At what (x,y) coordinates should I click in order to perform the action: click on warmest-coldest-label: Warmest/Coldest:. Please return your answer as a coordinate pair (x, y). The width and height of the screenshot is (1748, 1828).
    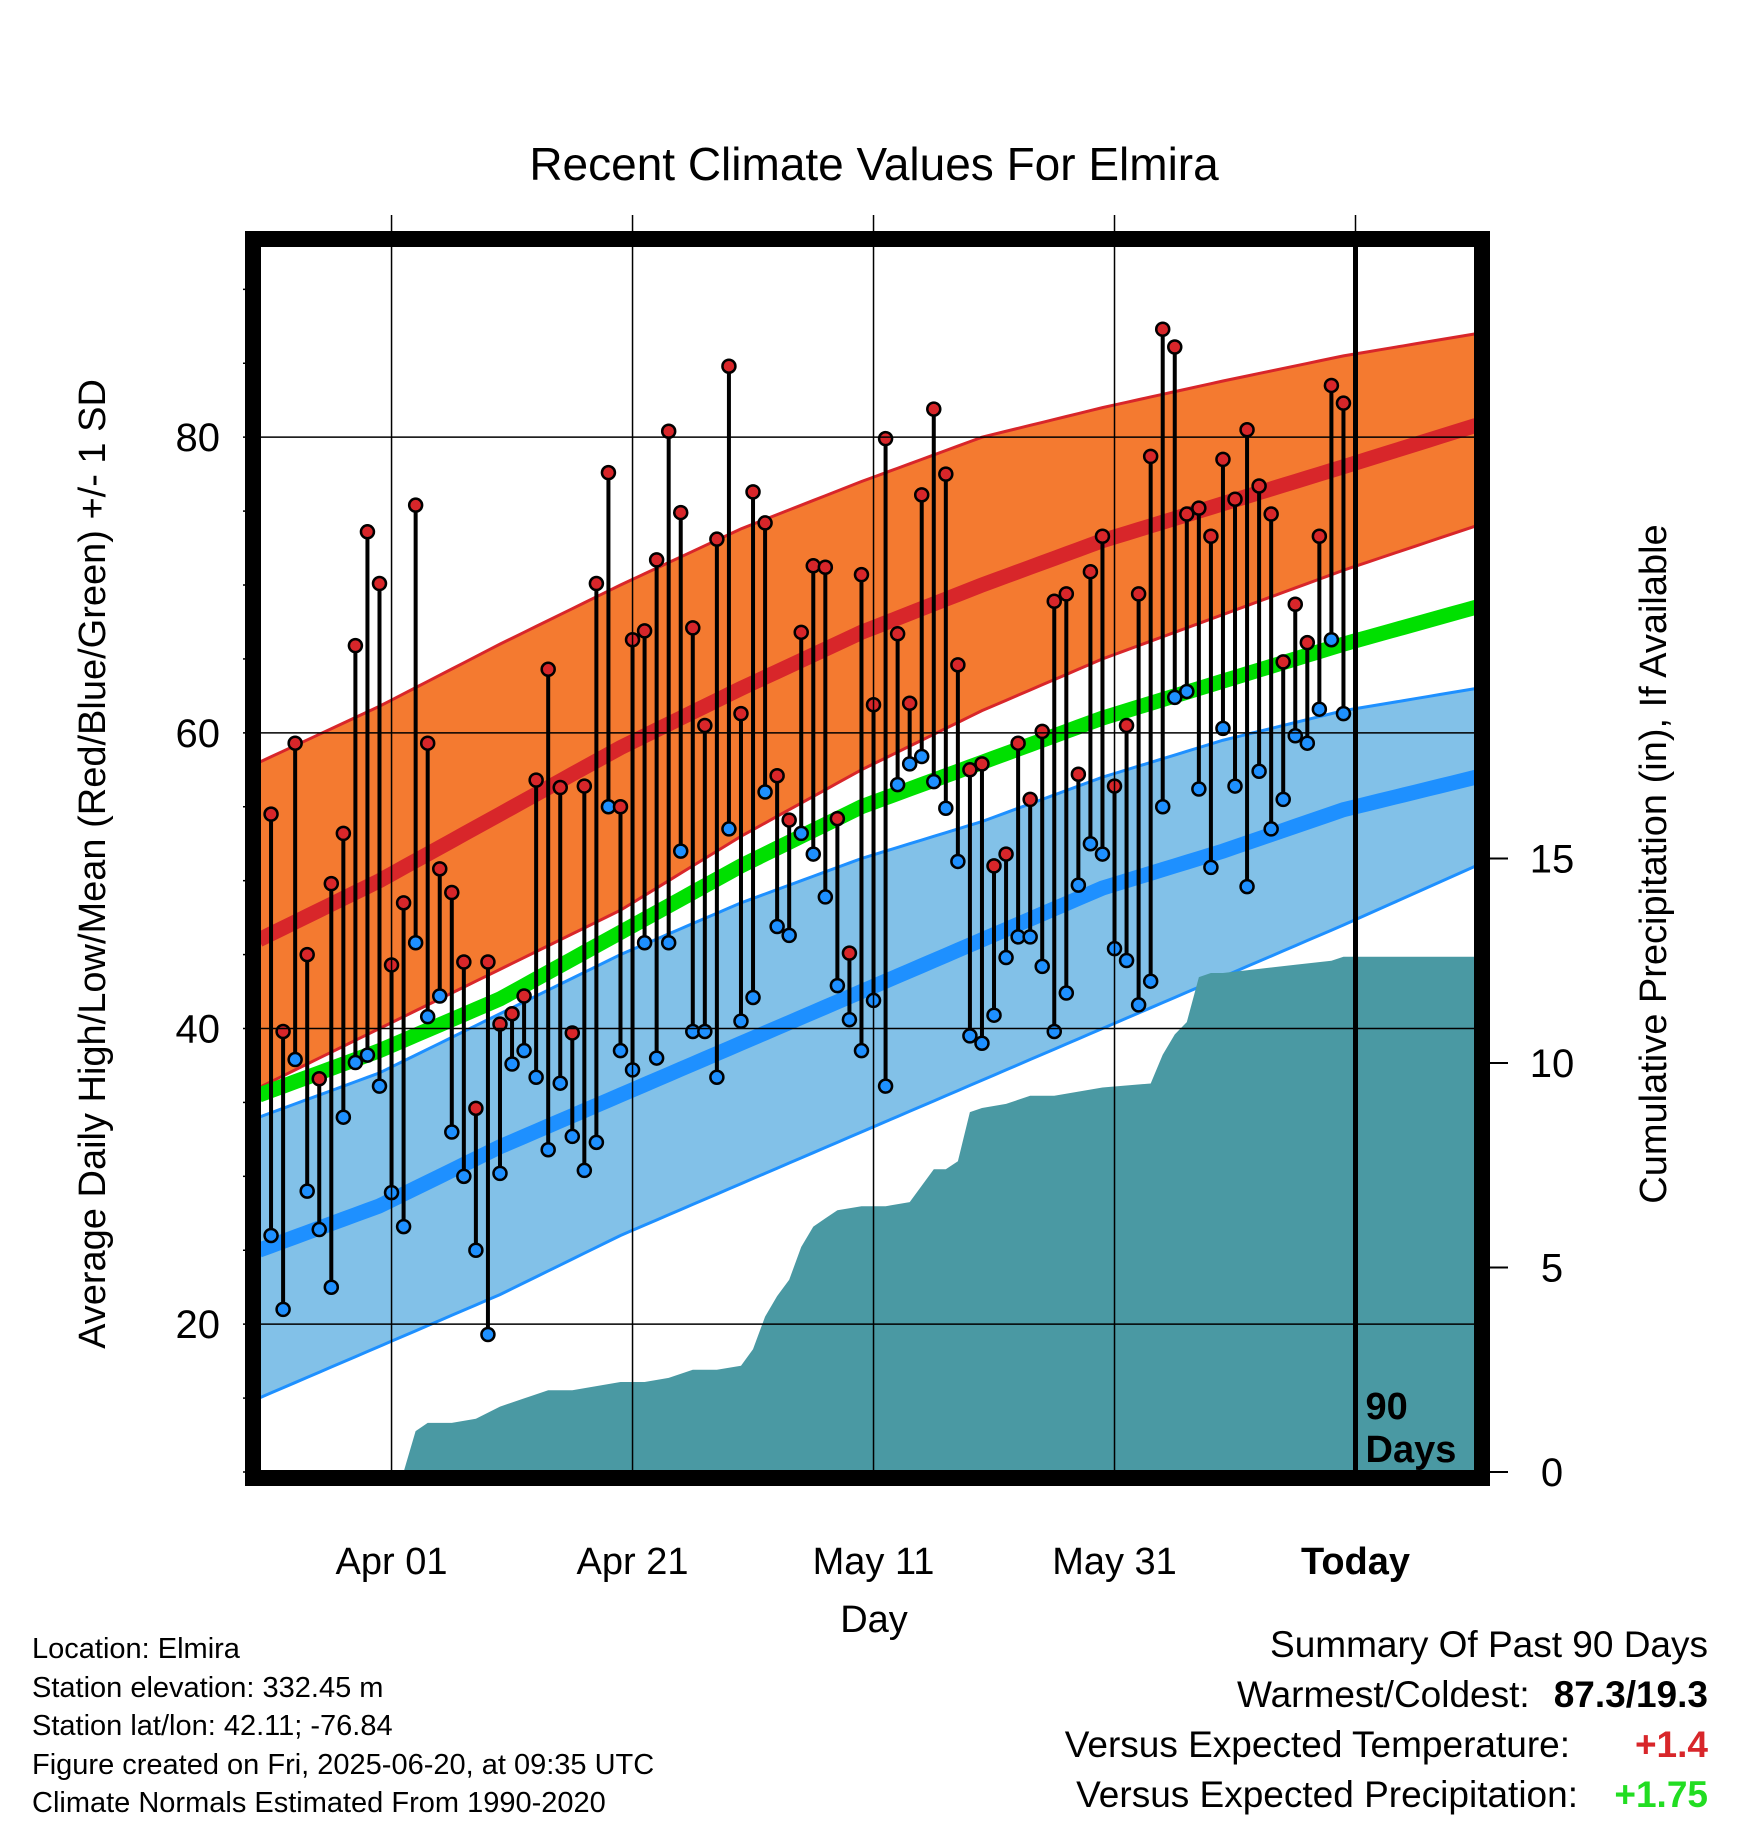
    Looking at the image, I should click on (1383, 1694).